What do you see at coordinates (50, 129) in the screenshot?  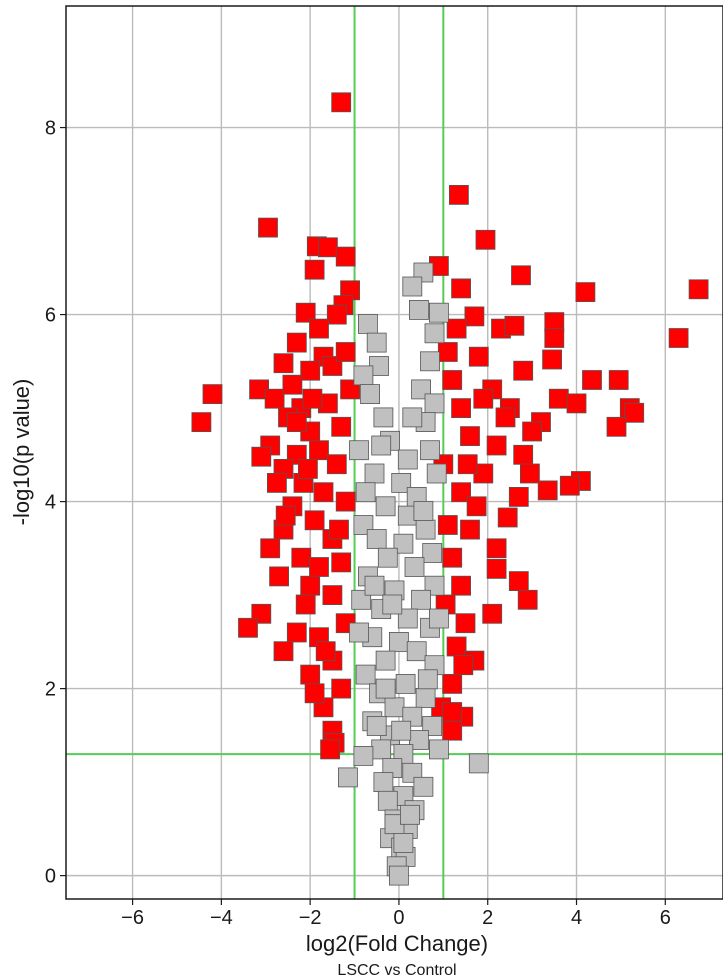 I see `y-tick-label: 8` at bounding box center [50, 129].